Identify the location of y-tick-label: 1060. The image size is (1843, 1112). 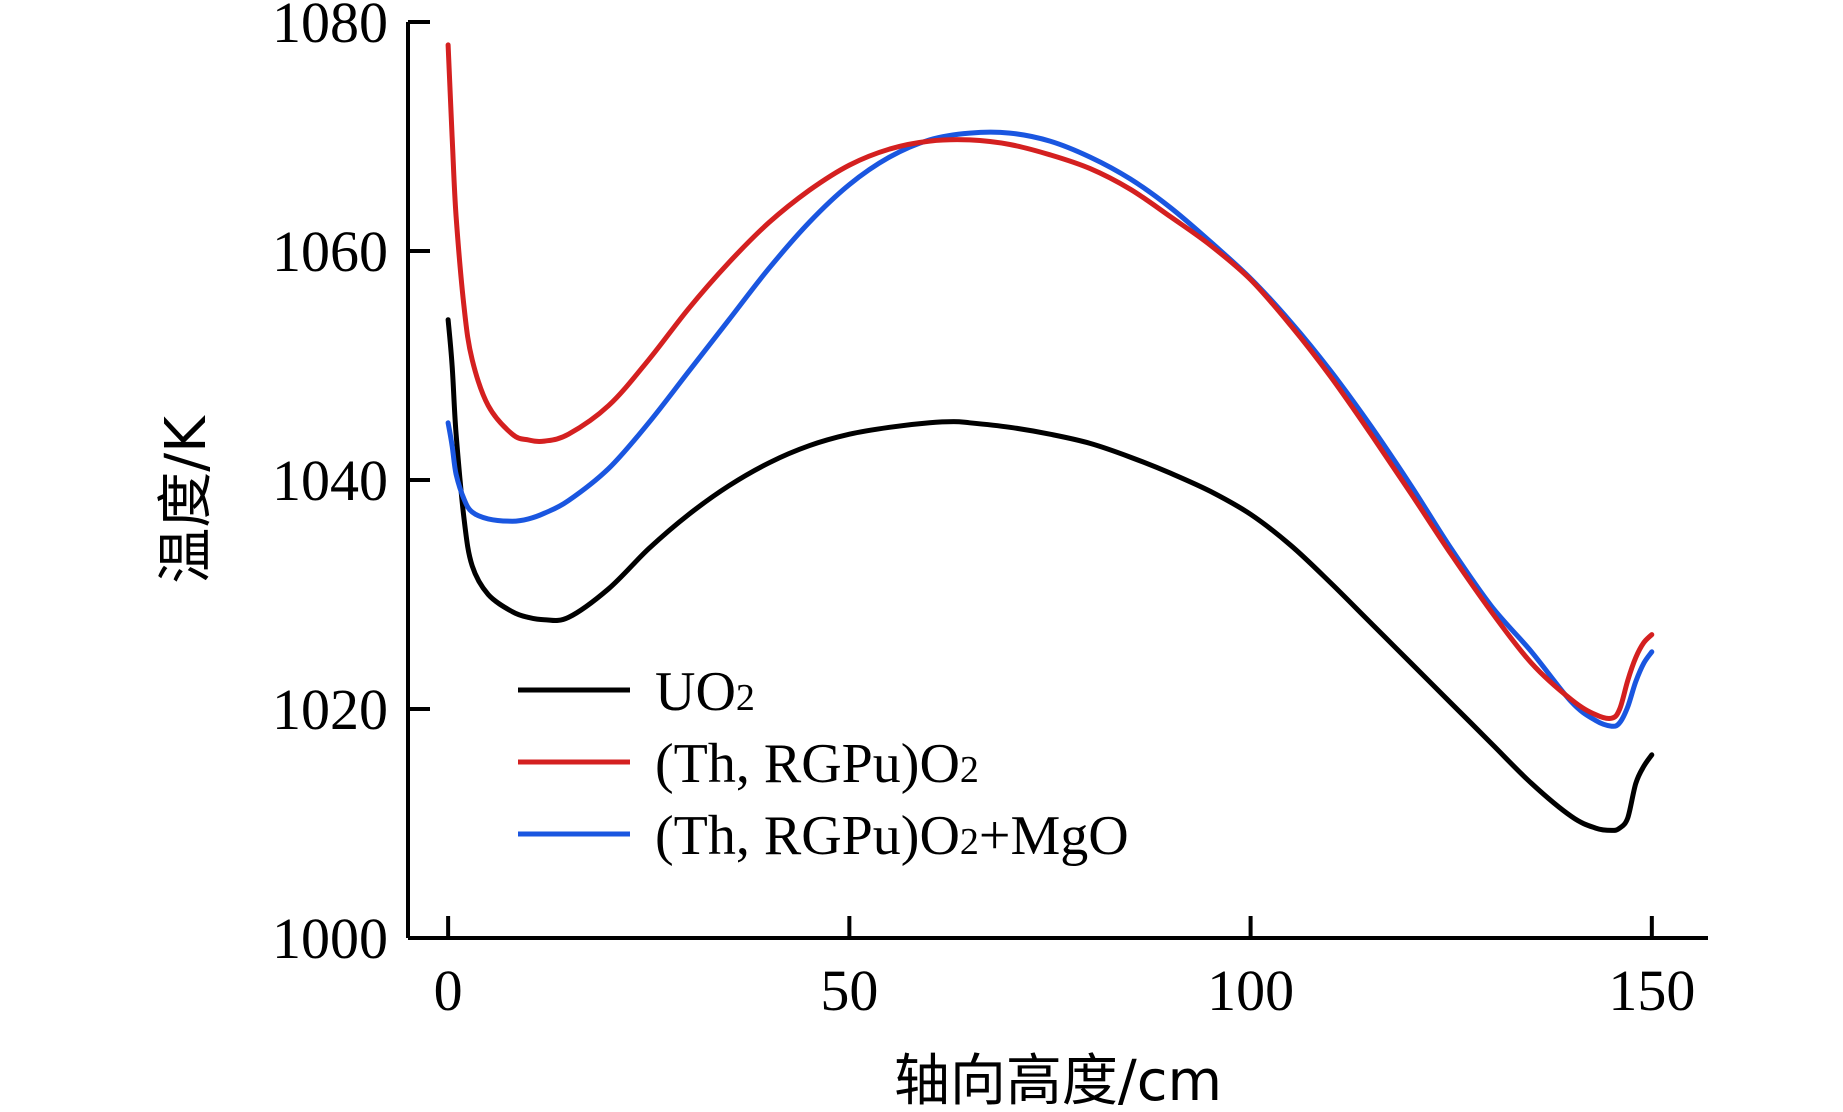
(330, 251).